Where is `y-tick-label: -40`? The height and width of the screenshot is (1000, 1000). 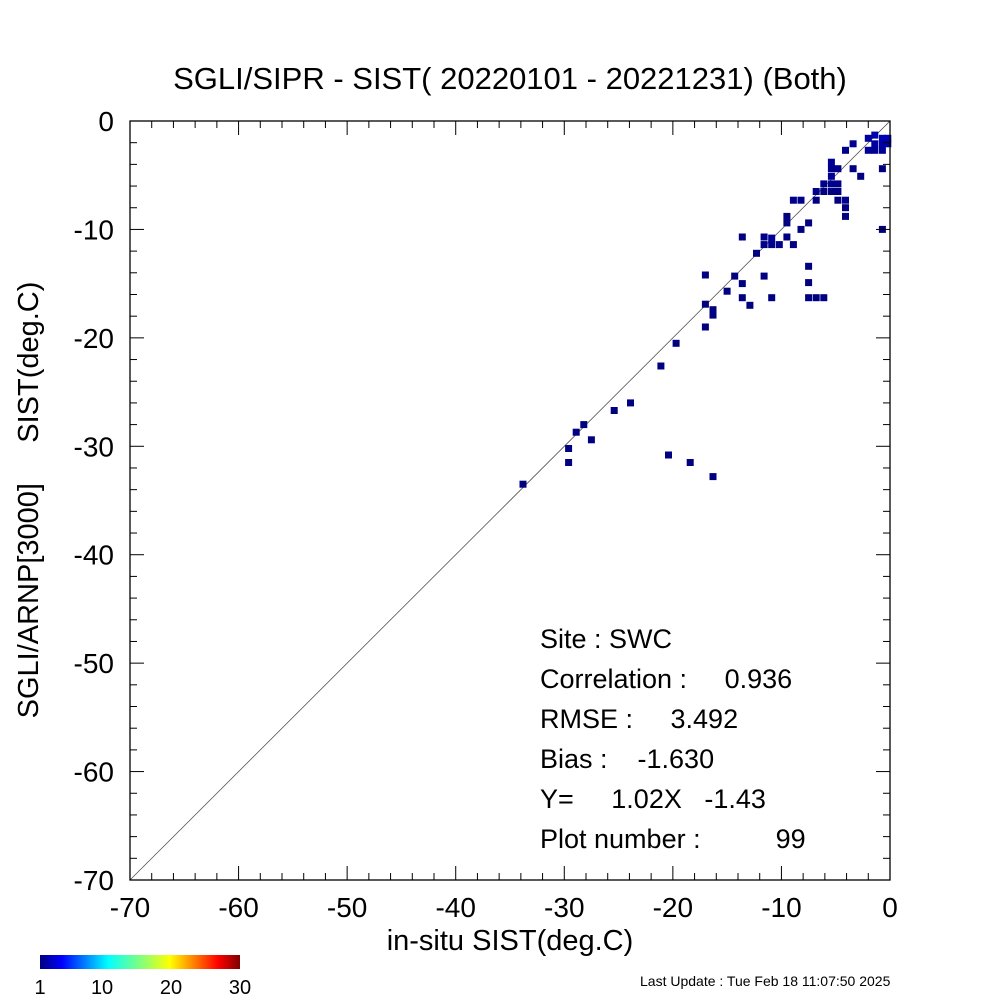
y-tick-label: -40 is located at coordinates (94, 555).